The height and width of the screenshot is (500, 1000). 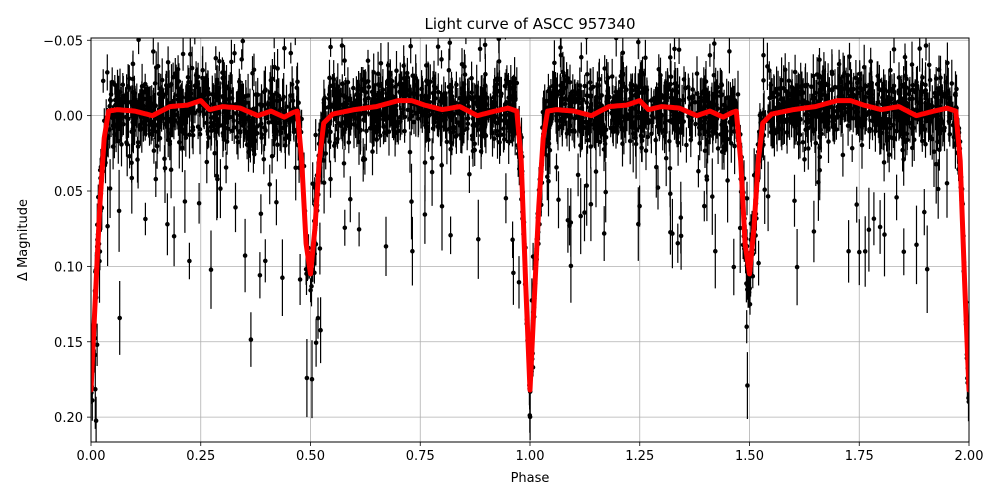 I want to click on y-tick-label: 0.15, so click(x=68, y=343).